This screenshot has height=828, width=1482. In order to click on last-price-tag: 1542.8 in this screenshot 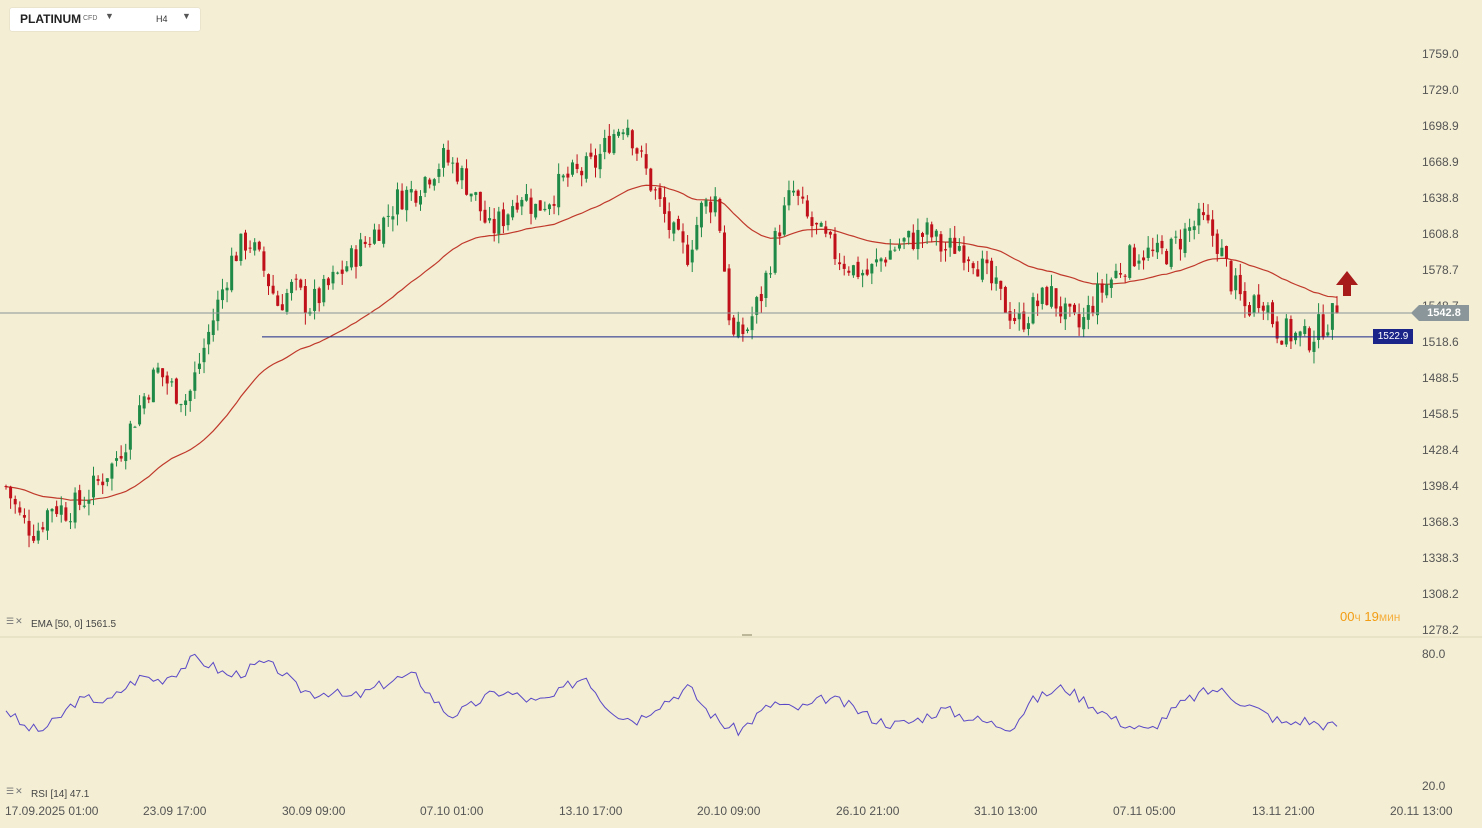, I will do `click(1440, 313)`.